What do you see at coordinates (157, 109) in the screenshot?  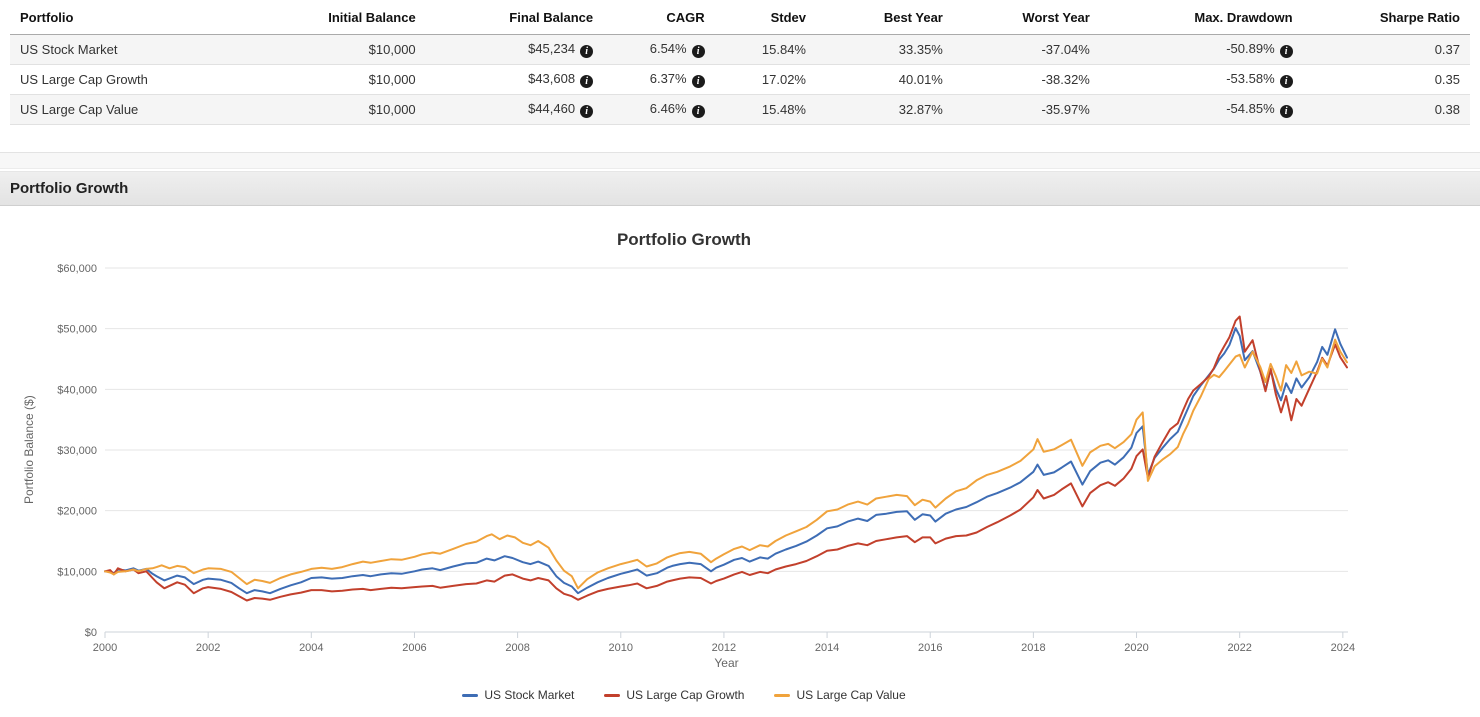 I see `table-cell: US Large Cap Value` at bounding box center [157, 109].